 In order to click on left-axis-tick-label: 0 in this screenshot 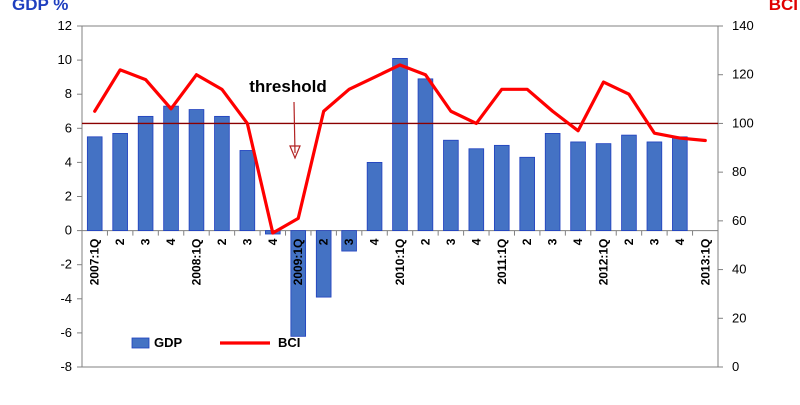, I will do `click(68, 230)`.